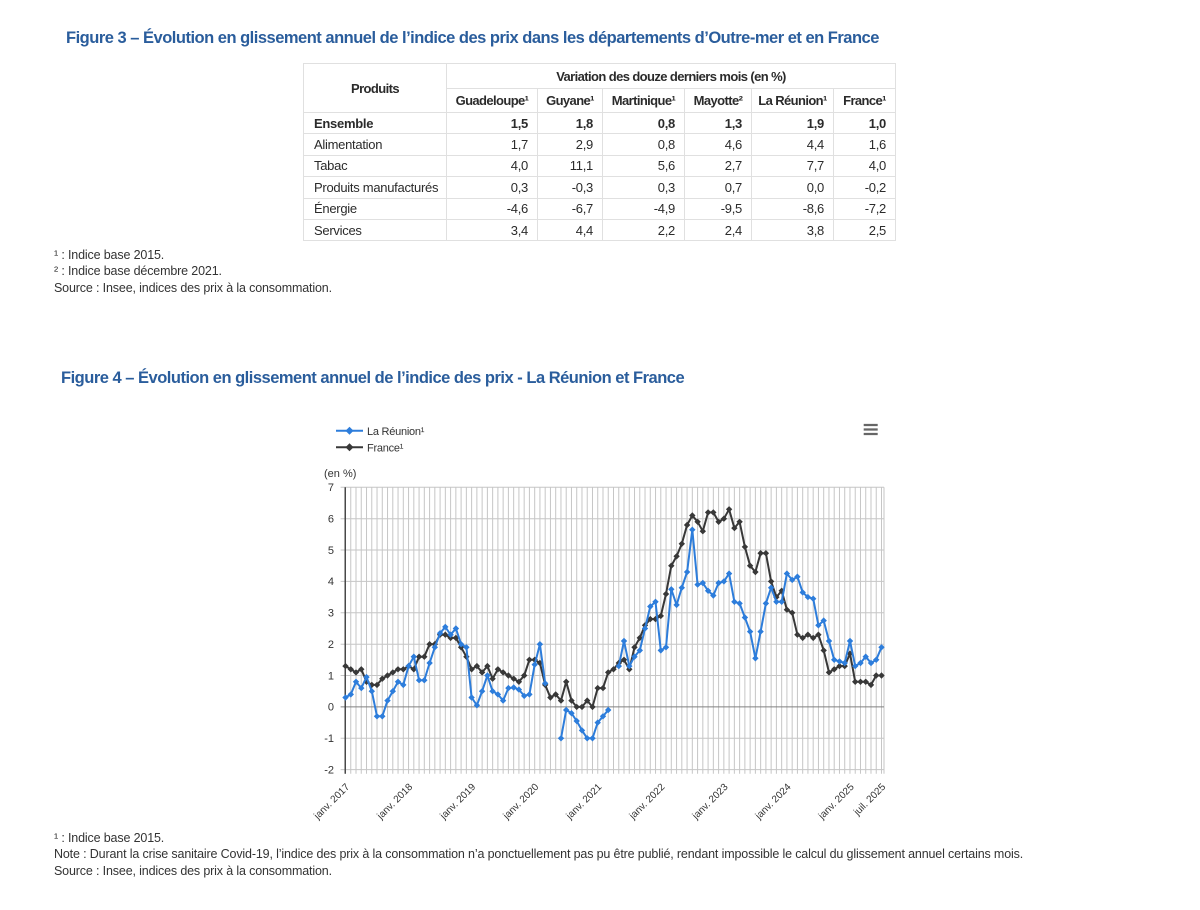  Describe the element at coordinates (710, 802) in the screenshot. I see `svg-text: janv. 2023` at that location.